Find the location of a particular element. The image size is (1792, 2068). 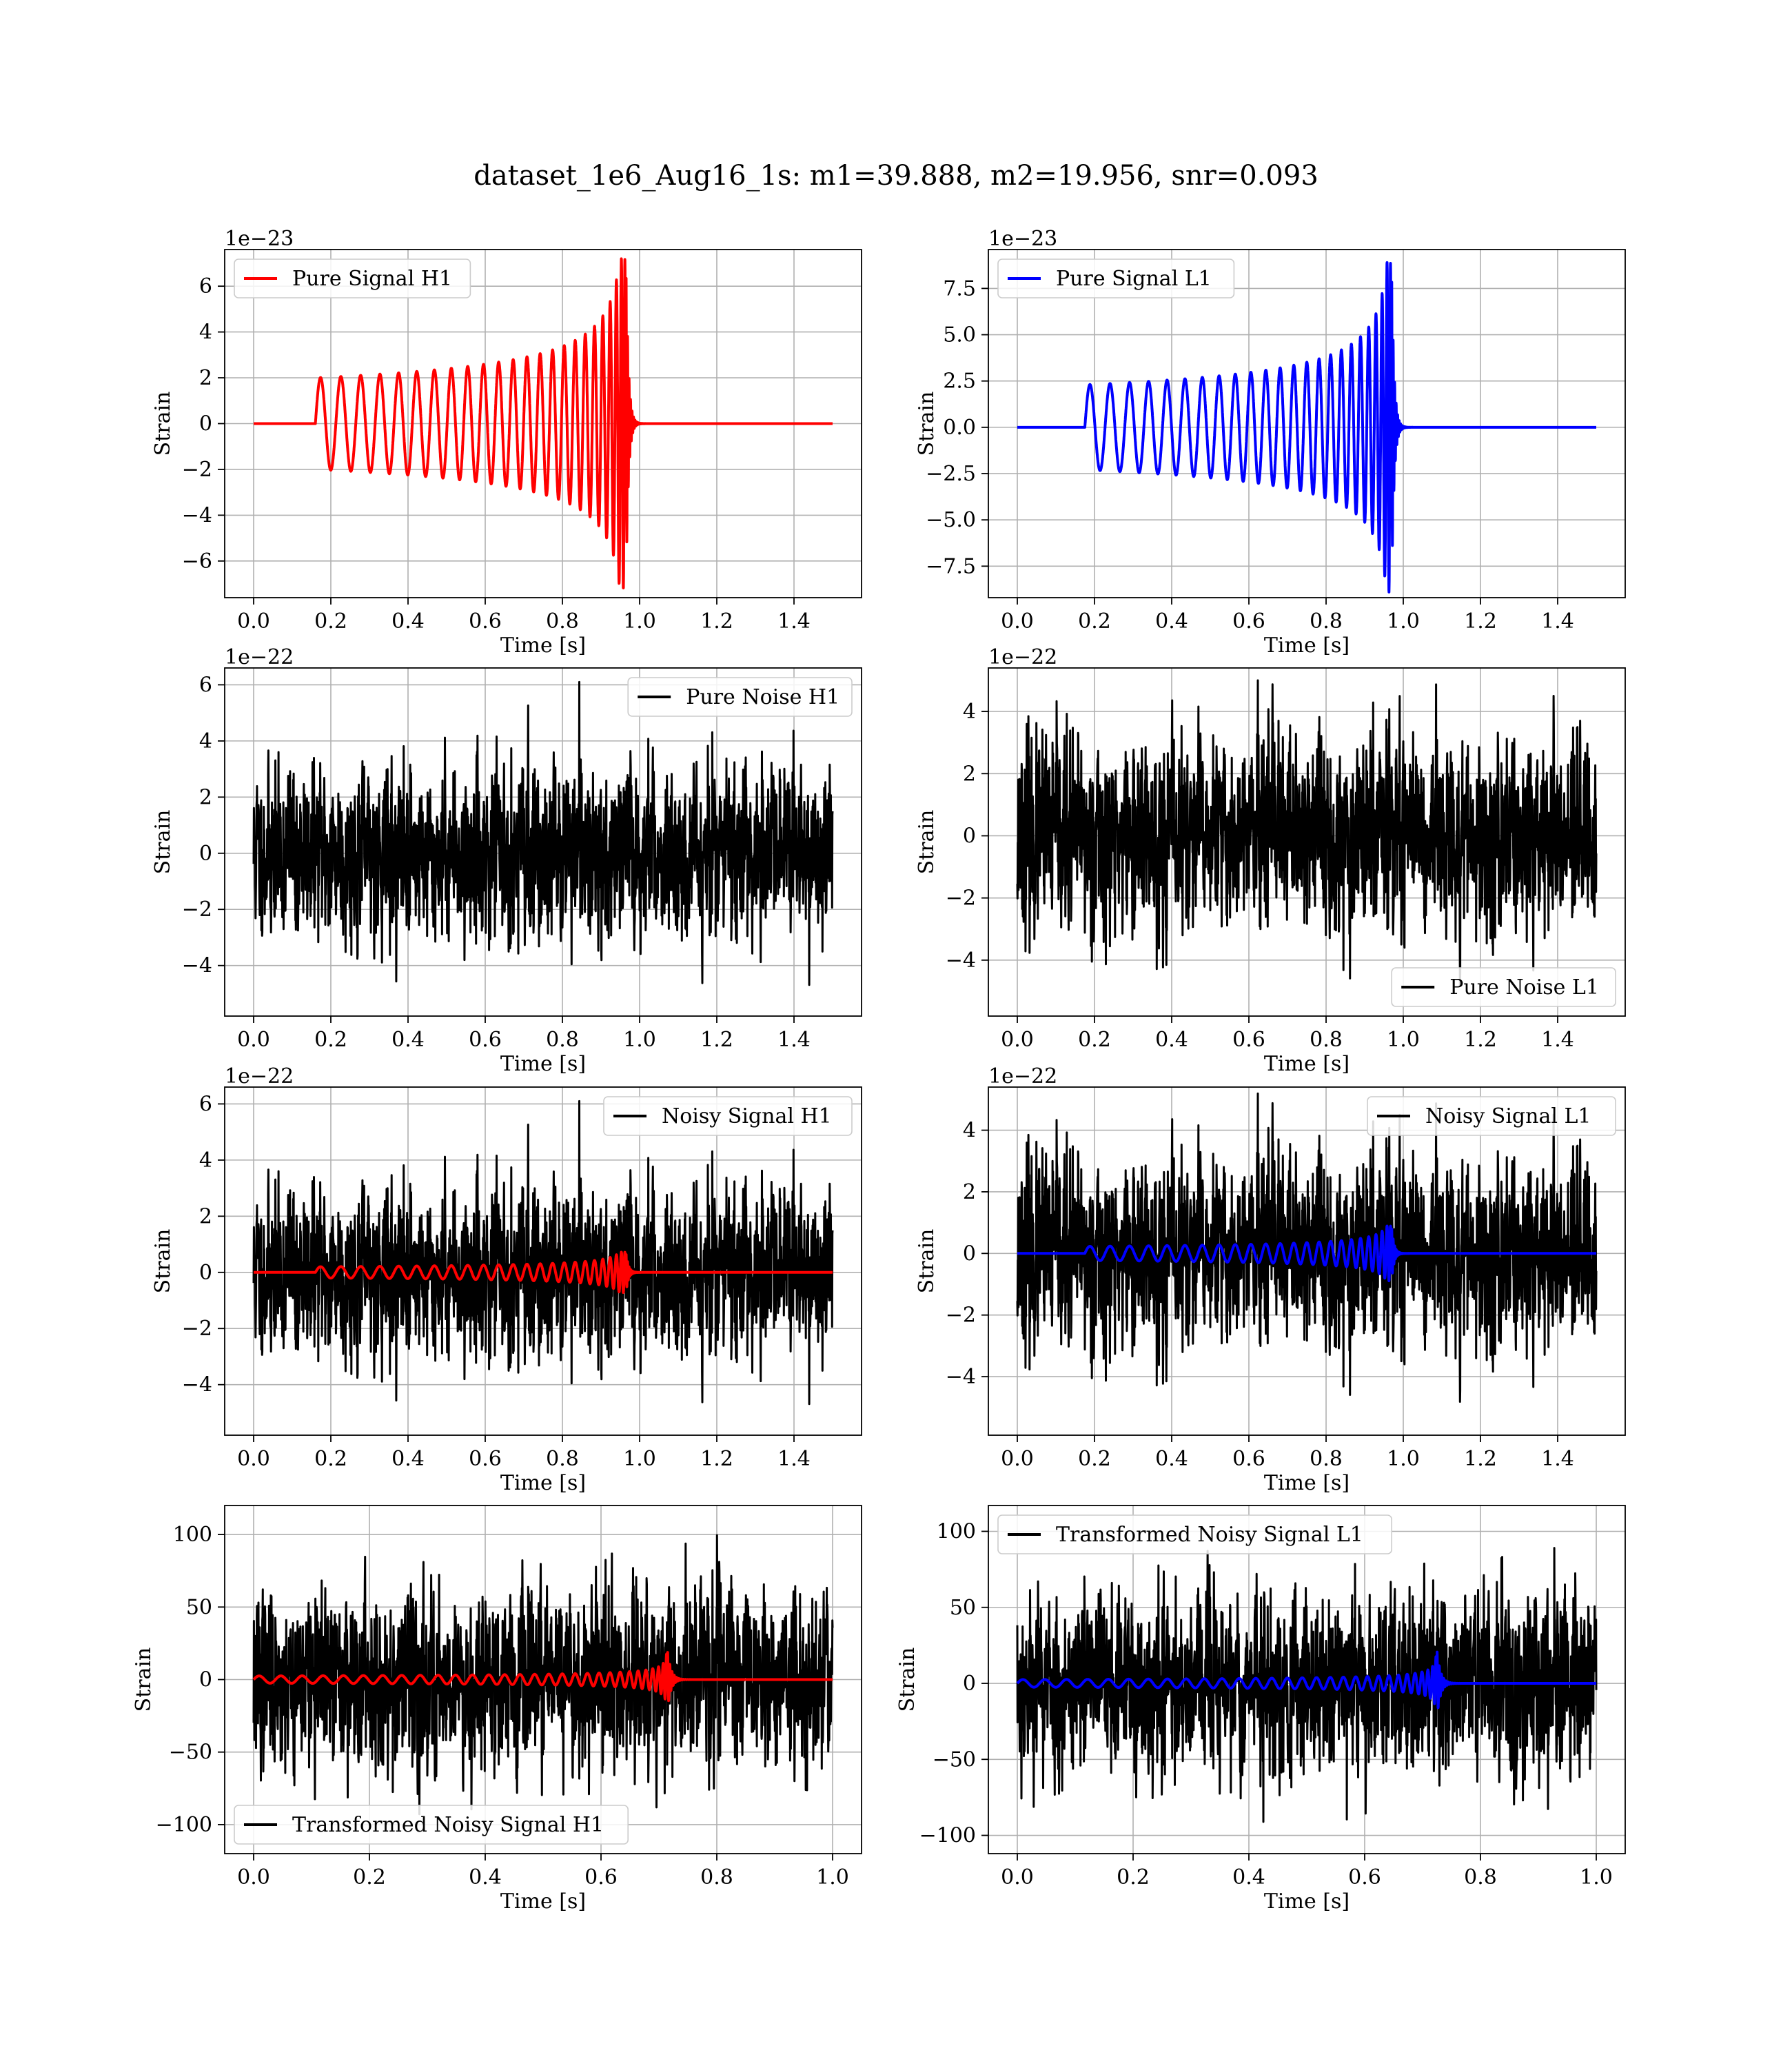

series-line-pure-signal-l1 is located at coordinates (1307, 427).